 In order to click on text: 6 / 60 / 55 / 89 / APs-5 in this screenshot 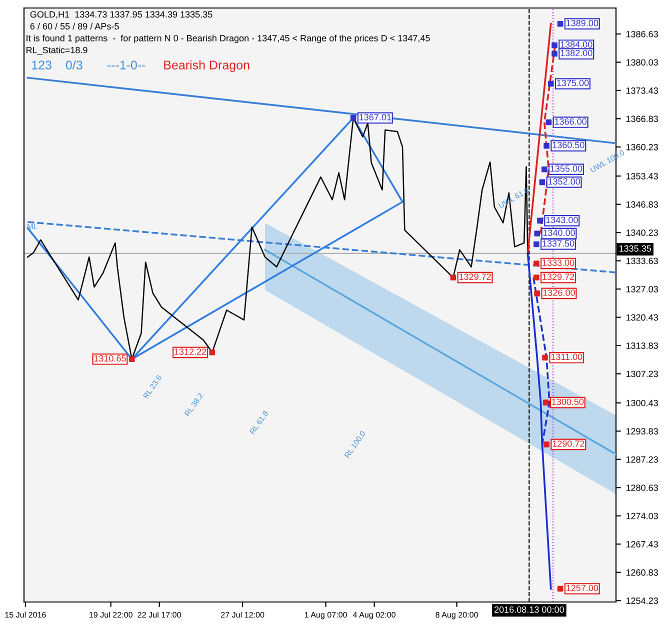, I will do `click(74, 26)`.